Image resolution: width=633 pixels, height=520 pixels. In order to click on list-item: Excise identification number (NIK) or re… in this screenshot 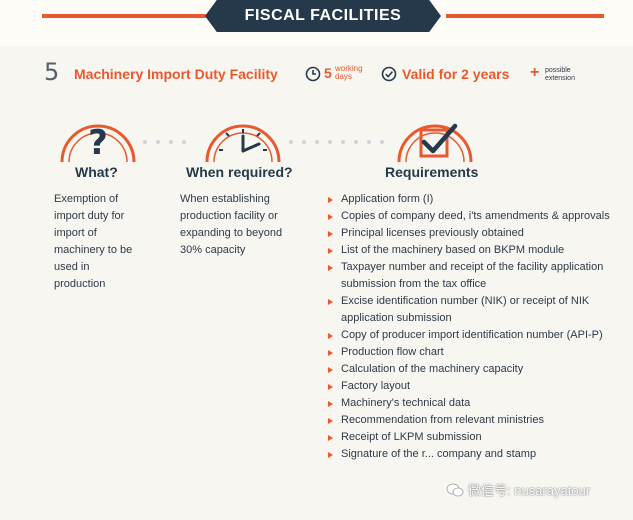, I will do `click(473, 310)`.